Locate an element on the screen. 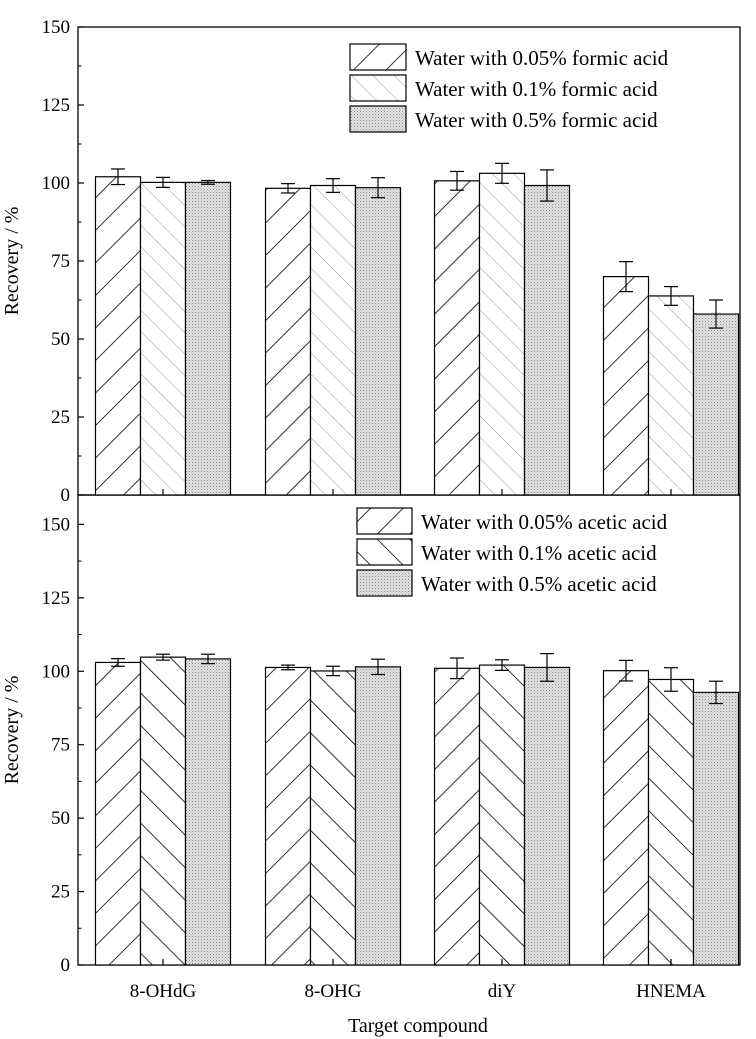  bar-top-s1-8-OHG is located at coordinates (333, 340).